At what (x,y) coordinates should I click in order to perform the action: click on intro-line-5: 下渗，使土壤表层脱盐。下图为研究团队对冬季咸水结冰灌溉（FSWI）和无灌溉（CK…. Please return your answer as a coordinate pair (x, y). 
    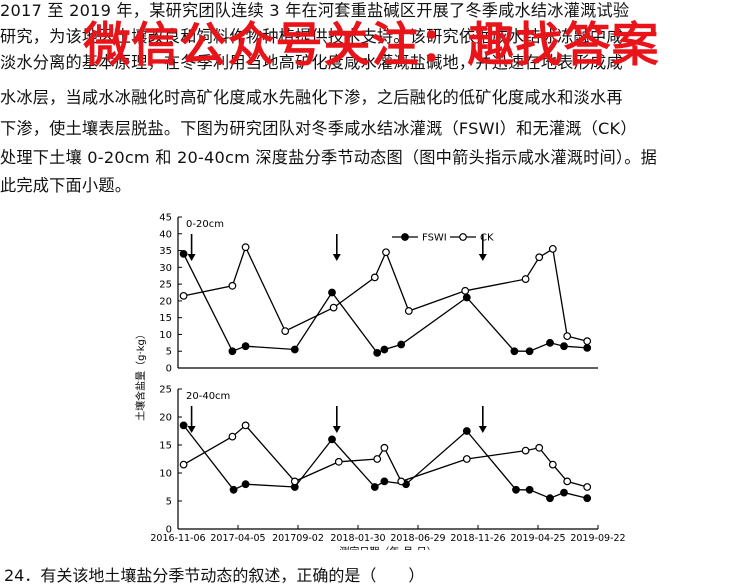
    Looking at the image, I should click on (318, 128).